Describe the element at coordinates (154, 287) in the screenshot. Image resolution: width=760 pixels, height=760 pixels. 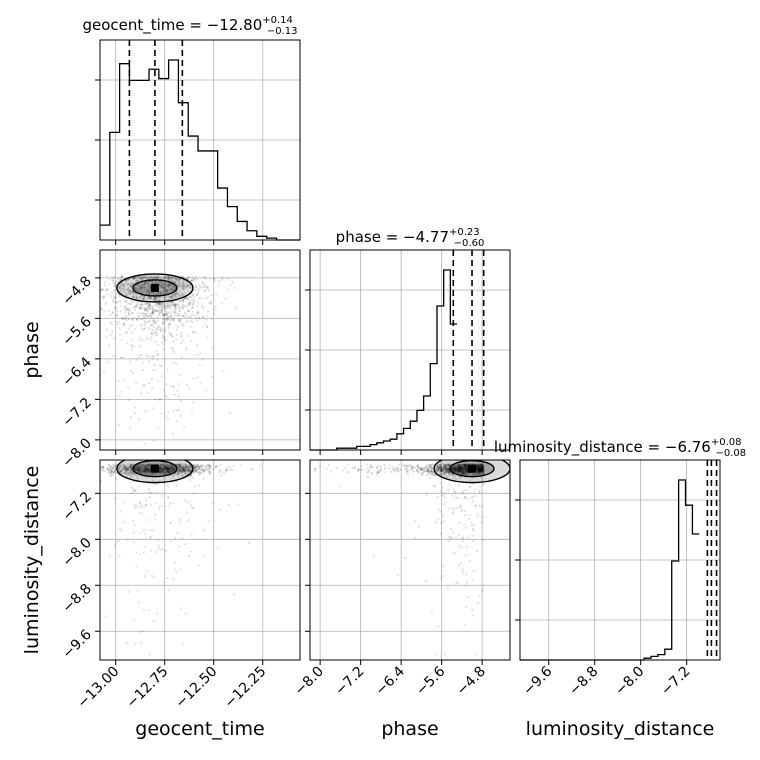
I see `density-peak` at that location.